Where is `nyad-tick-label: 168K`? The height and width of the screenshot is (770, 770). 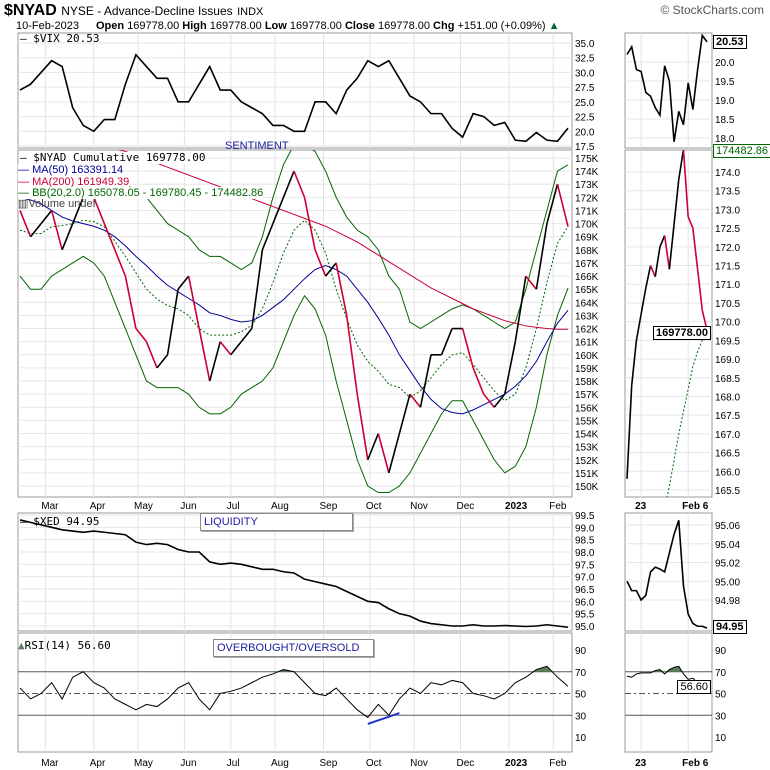 nyad-tick-label: 168K is located at coordinates (587, 251).